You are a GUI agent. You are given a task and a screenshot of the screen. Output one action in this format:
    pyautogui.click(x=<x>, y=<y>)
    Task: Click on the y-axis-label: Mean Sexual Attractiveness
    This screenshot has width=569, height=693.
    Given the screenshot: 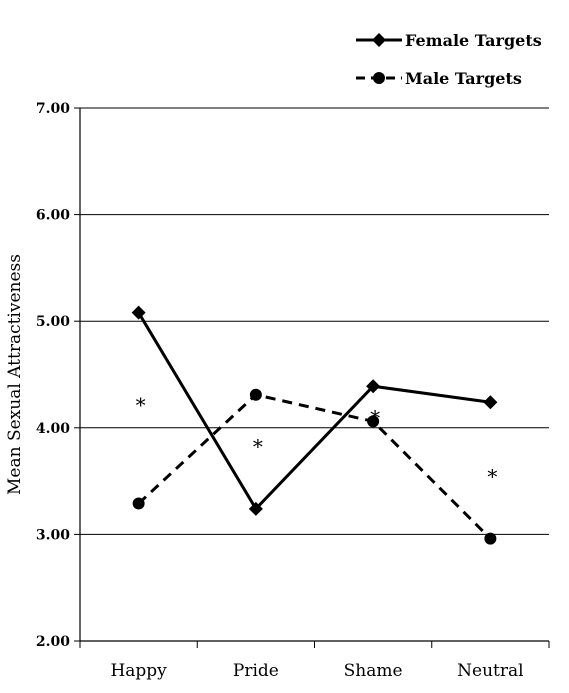 What is the action you would take?
    pyautogui.click(x=15, y=374)
    